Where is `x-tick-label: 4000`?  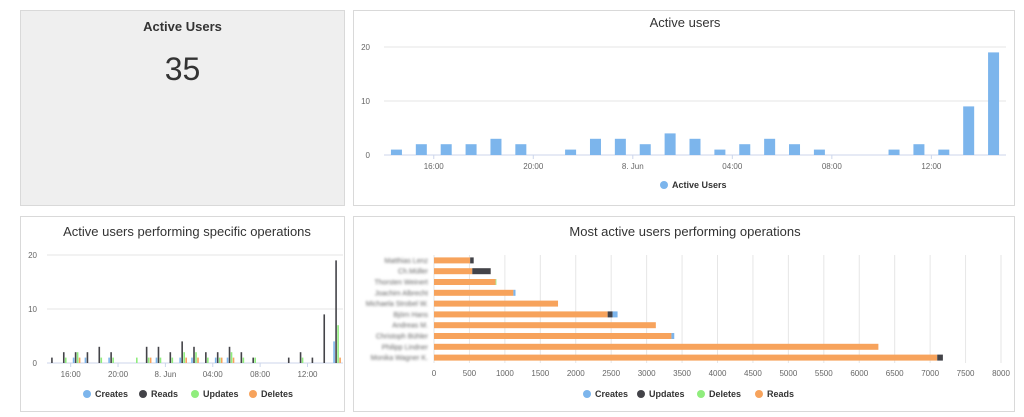 x-tick-label: 4000 is located at coordinates (718, 373).